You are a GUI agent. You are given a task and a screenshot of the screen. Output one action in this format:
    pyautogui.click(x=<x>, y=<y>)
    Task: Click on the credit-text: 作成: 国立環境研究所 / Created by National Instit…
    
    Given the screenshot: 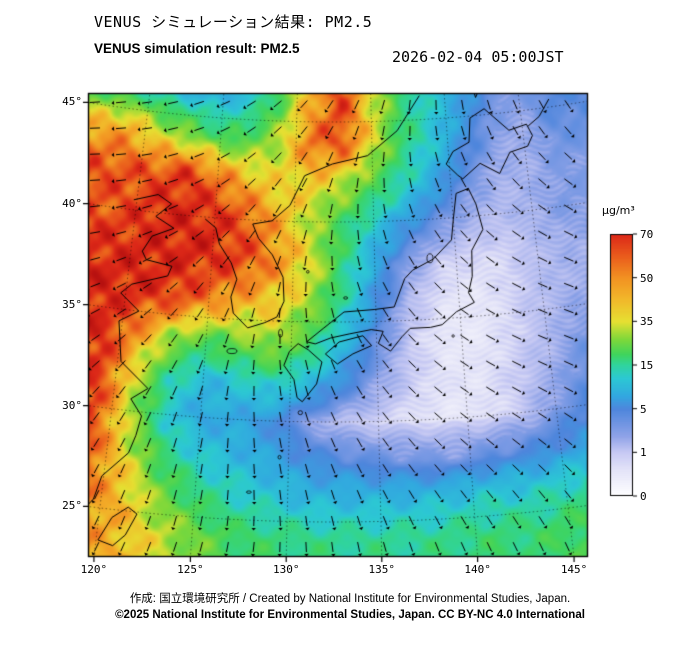 What is the action you would take?
    pyautogui.click(x=350, y=599)
    